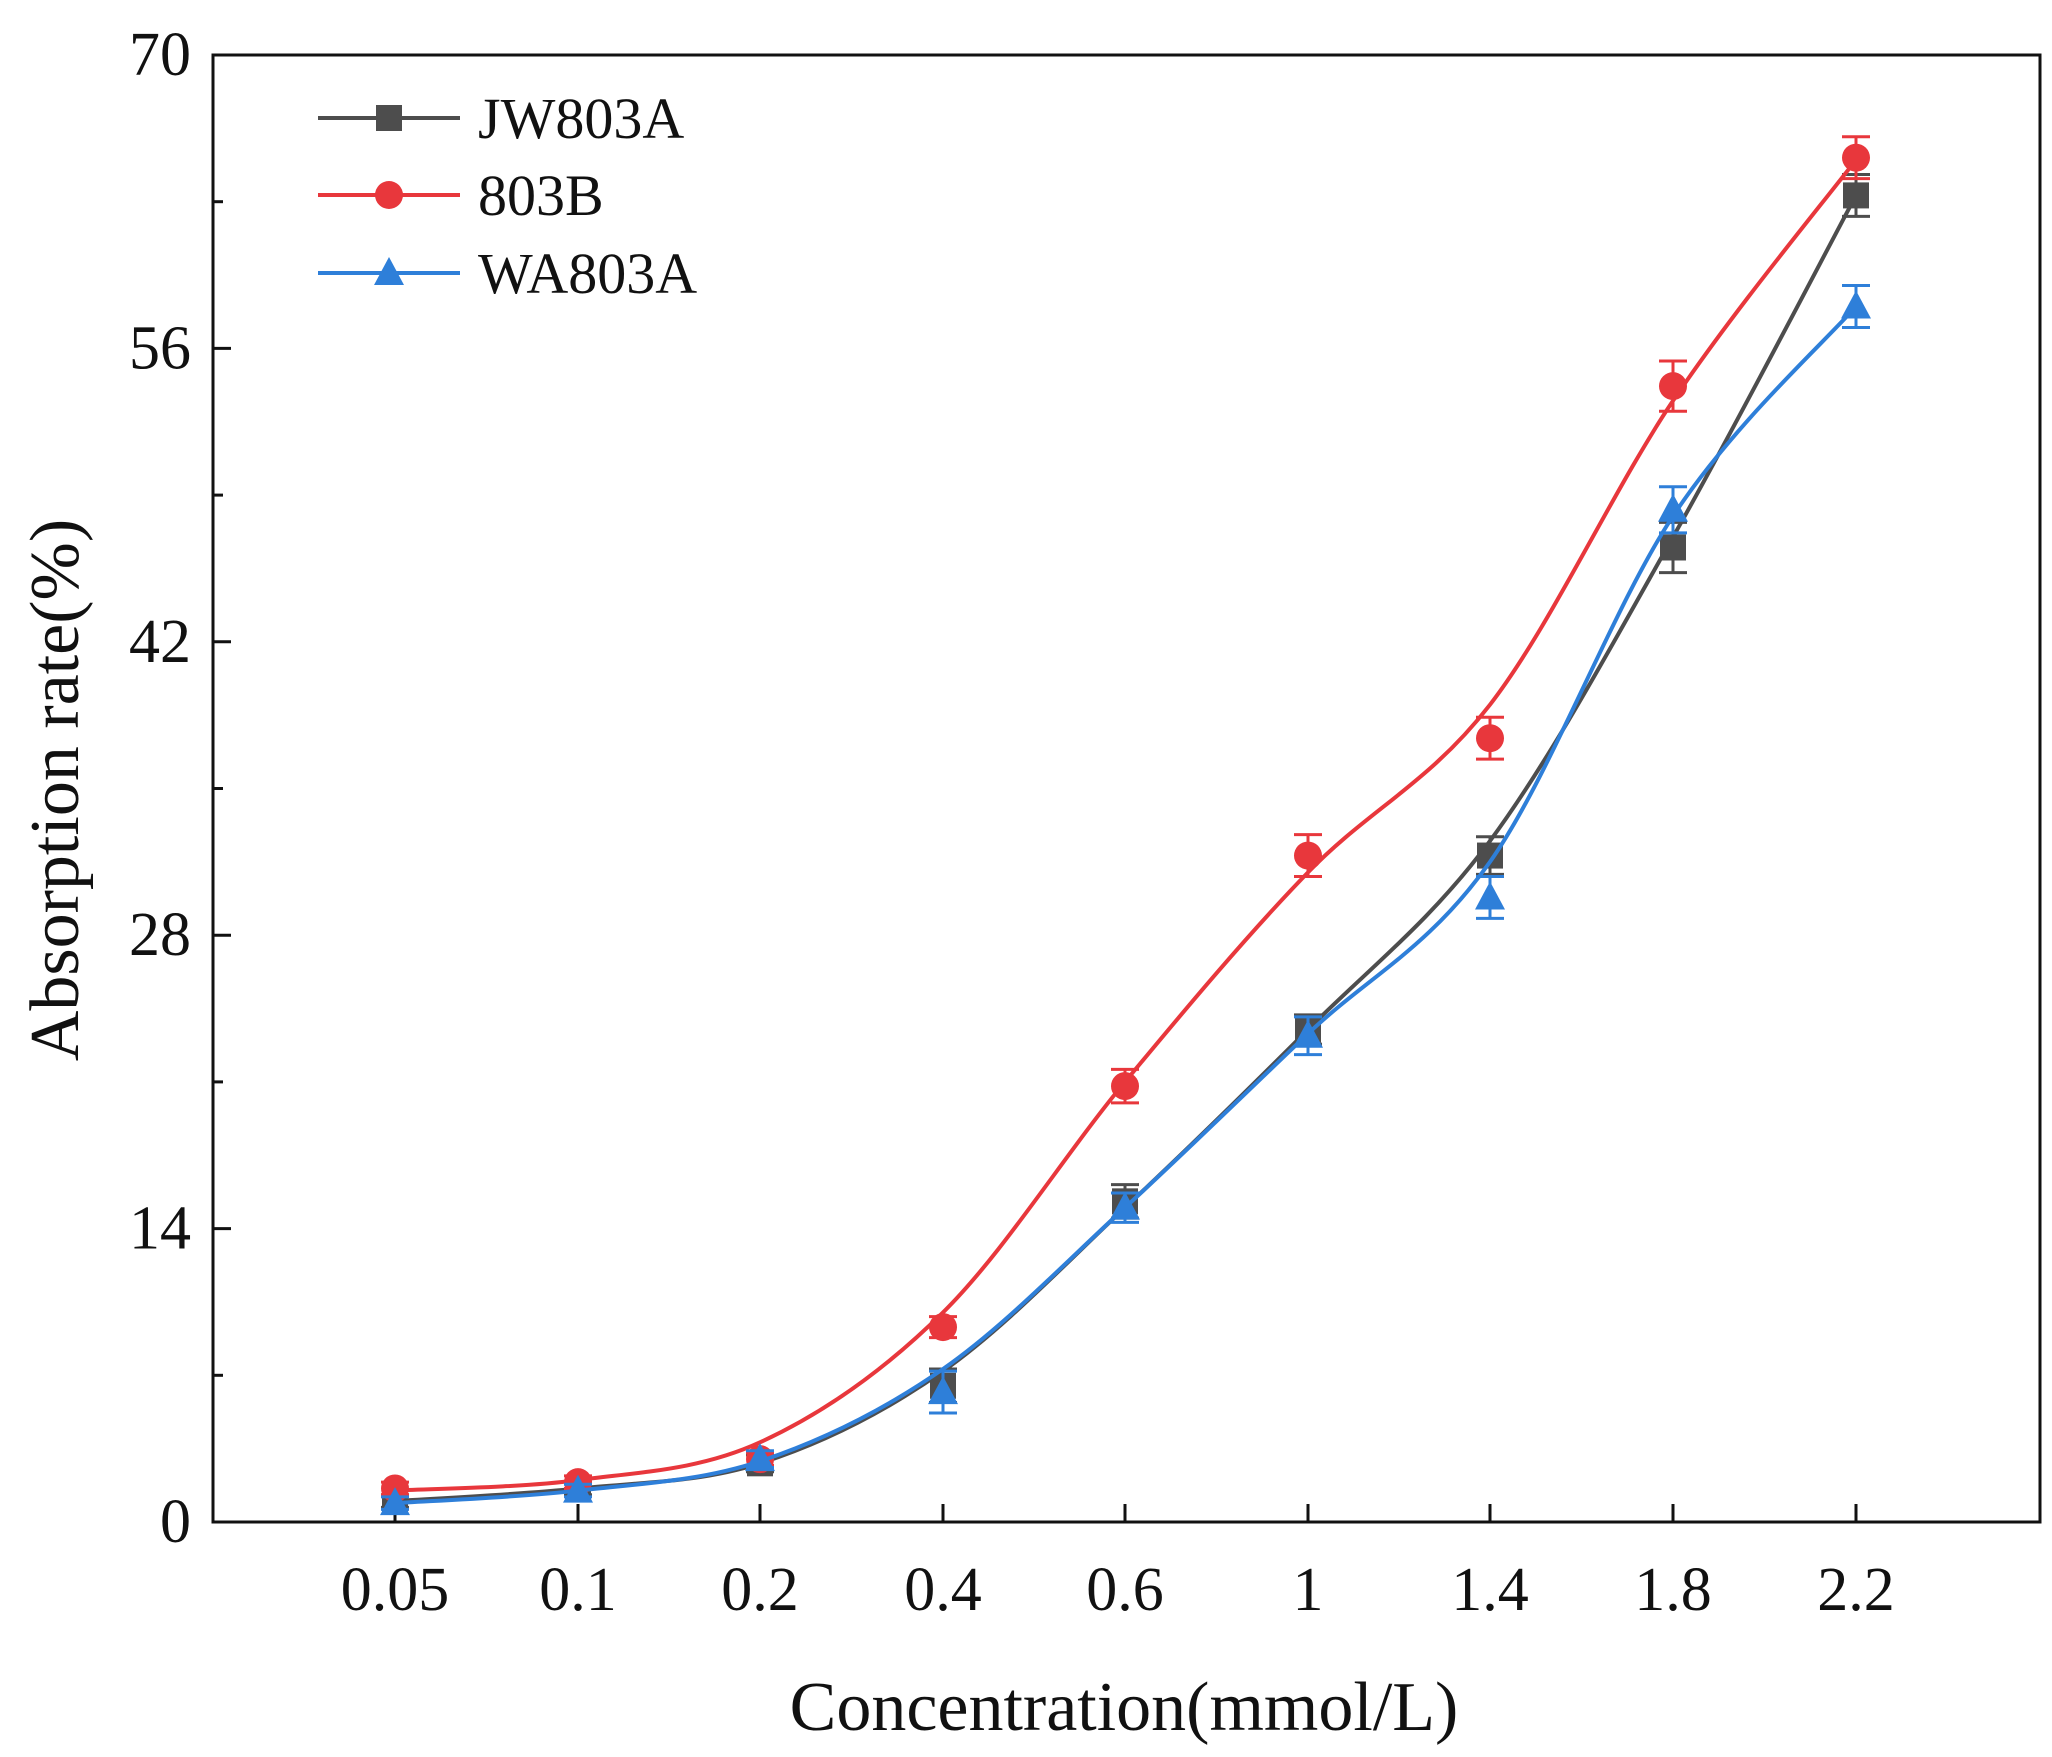 This screenshot has height=1757, width=2052. I want to click on x-tick-label: 0.2, so click(760, 1590).